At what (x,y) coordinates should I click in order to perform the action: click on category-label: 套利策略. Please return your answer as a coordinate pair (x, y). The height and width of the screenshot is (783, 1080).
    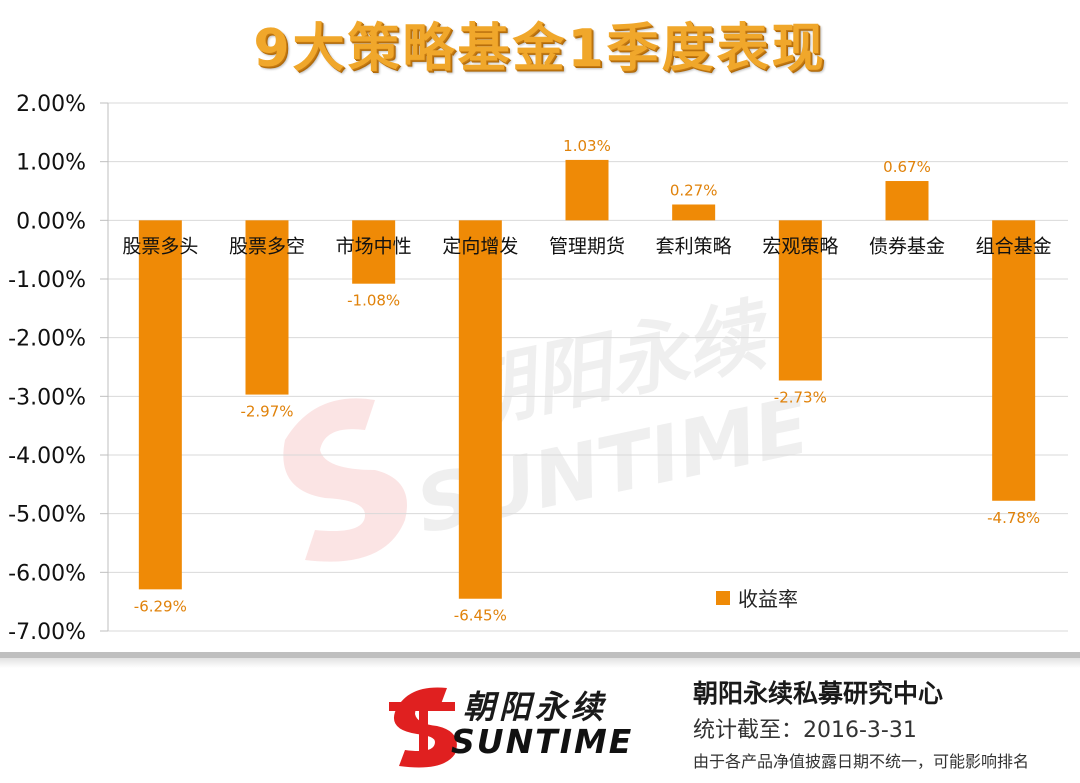
    Looking at the image, I should click on (694, 246).